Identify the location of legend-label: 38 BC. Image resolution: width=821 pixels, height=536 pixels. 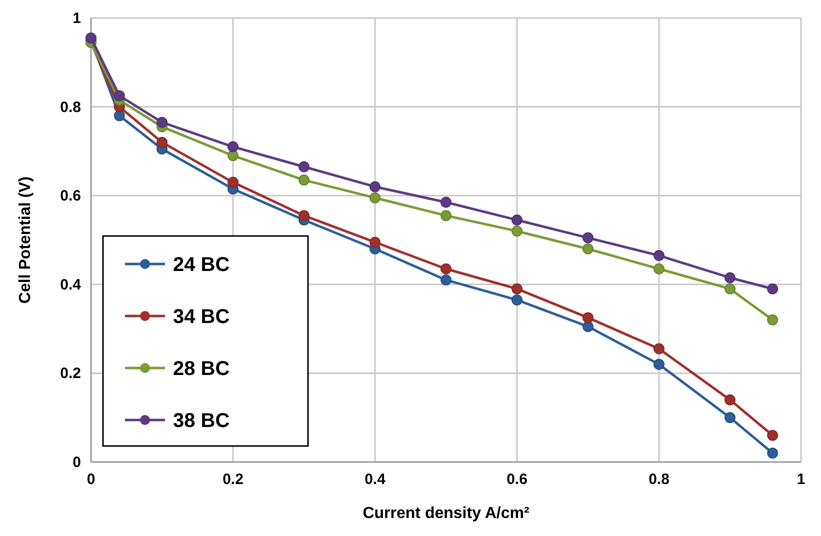
(201, 421).